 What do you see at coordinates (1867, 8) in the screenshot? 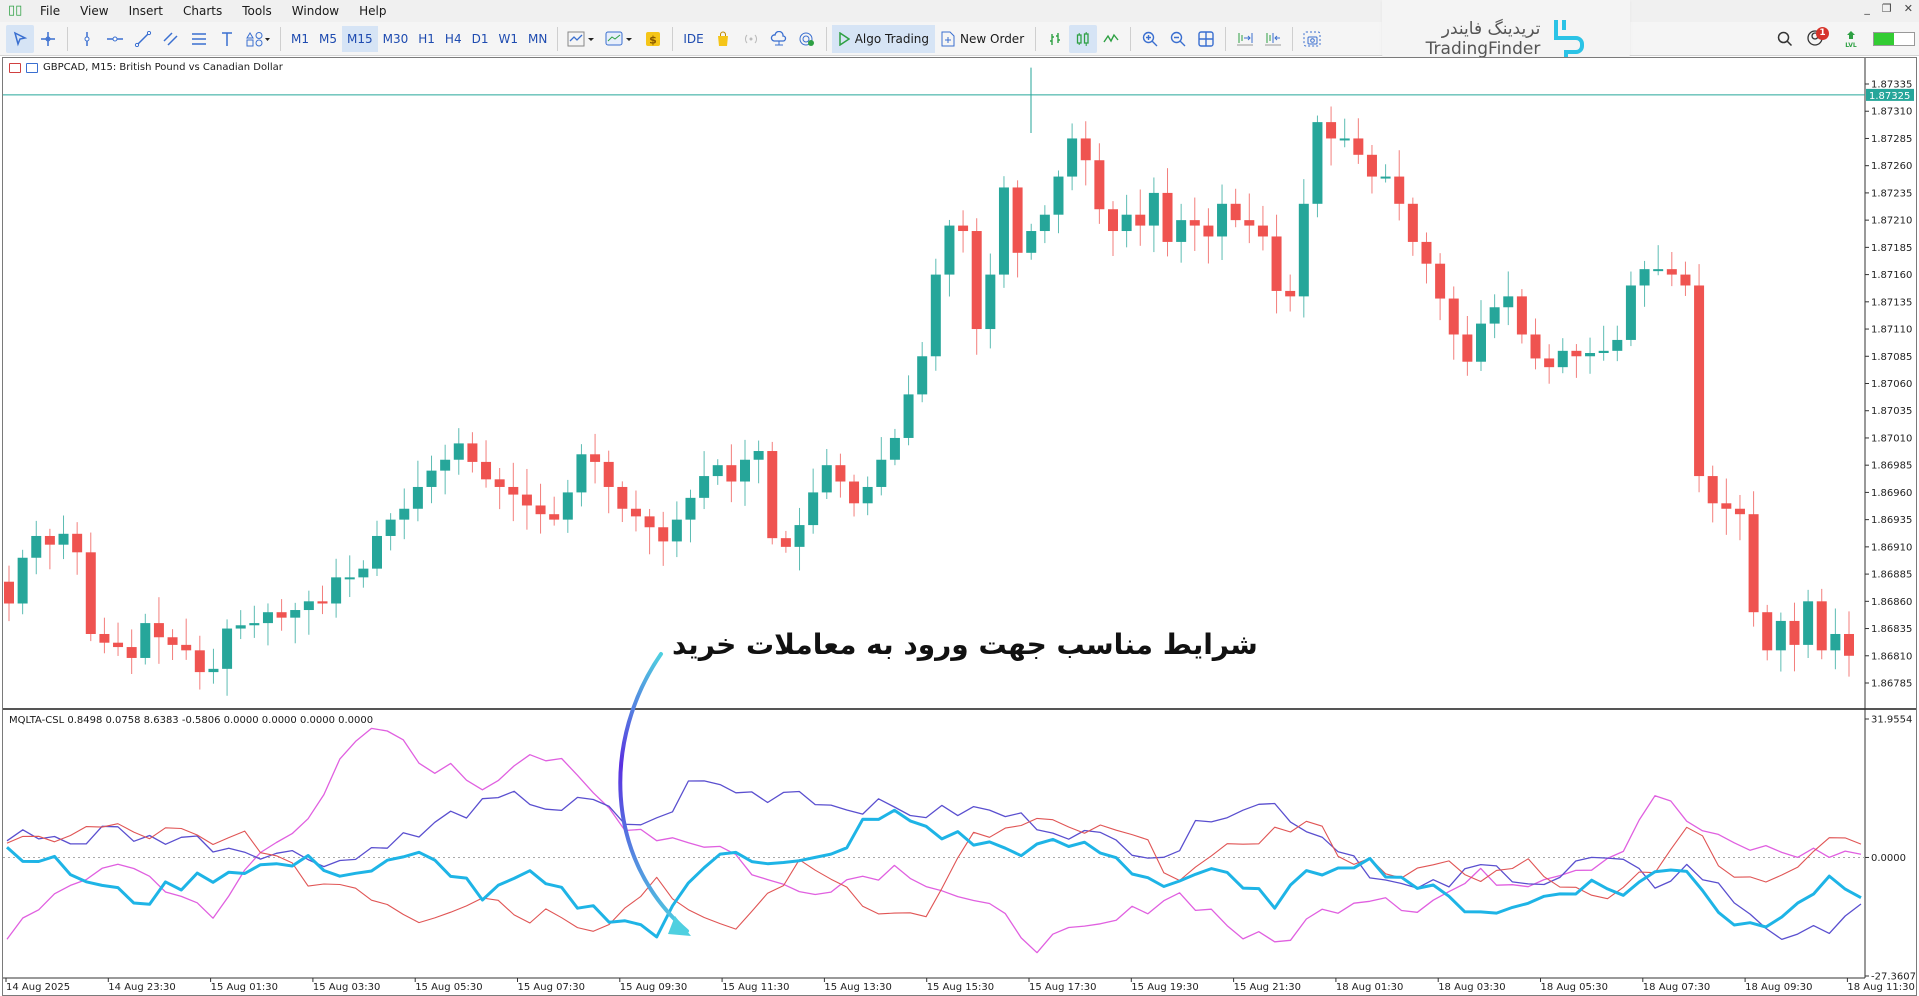
I see `minimize-icon: _` at bounding box center [1867, 8].